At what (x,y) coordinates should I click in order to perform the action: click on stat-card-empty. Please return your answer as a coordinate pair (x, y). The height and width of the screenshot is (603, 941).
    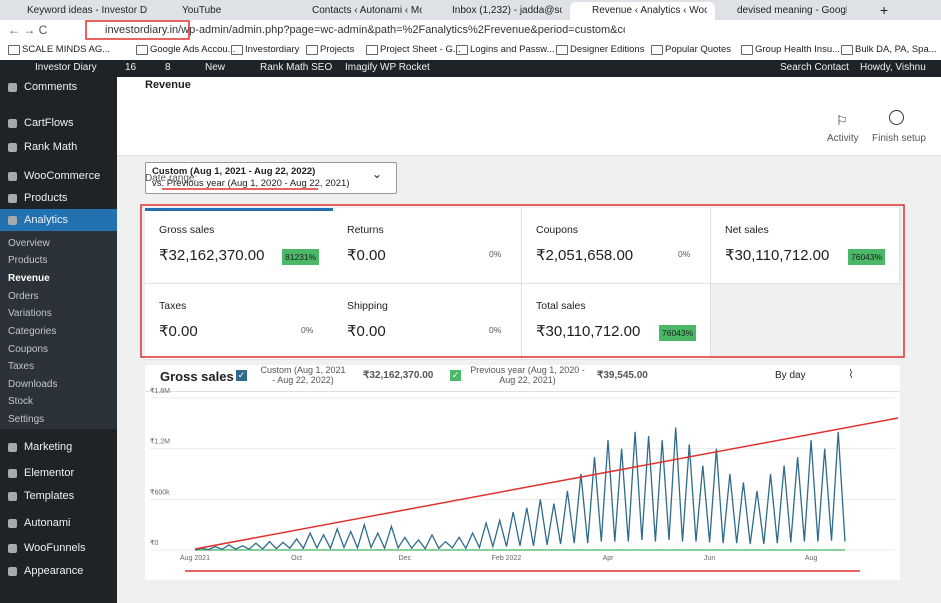
    Looking at the image, I should click on (805, 319).